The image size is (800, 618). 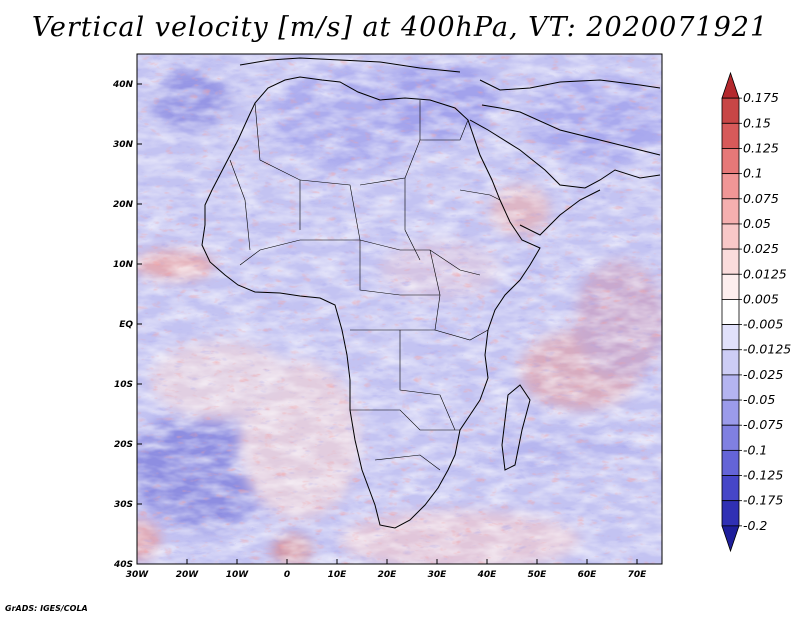 What do you see at coordinates (123, 265) in the screenshot?
I see `lat-tick-label: 10N` at bounding box center [123, 265].